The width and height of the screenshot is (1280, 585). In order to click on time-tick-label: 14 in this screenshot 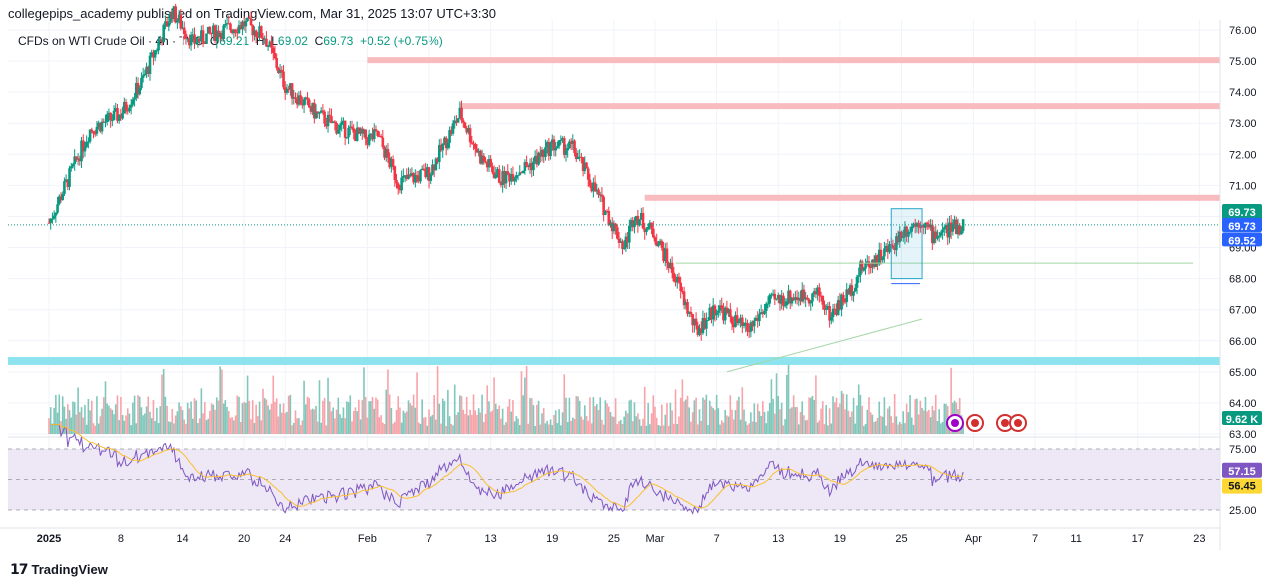, I will do `click(182, 539)`.